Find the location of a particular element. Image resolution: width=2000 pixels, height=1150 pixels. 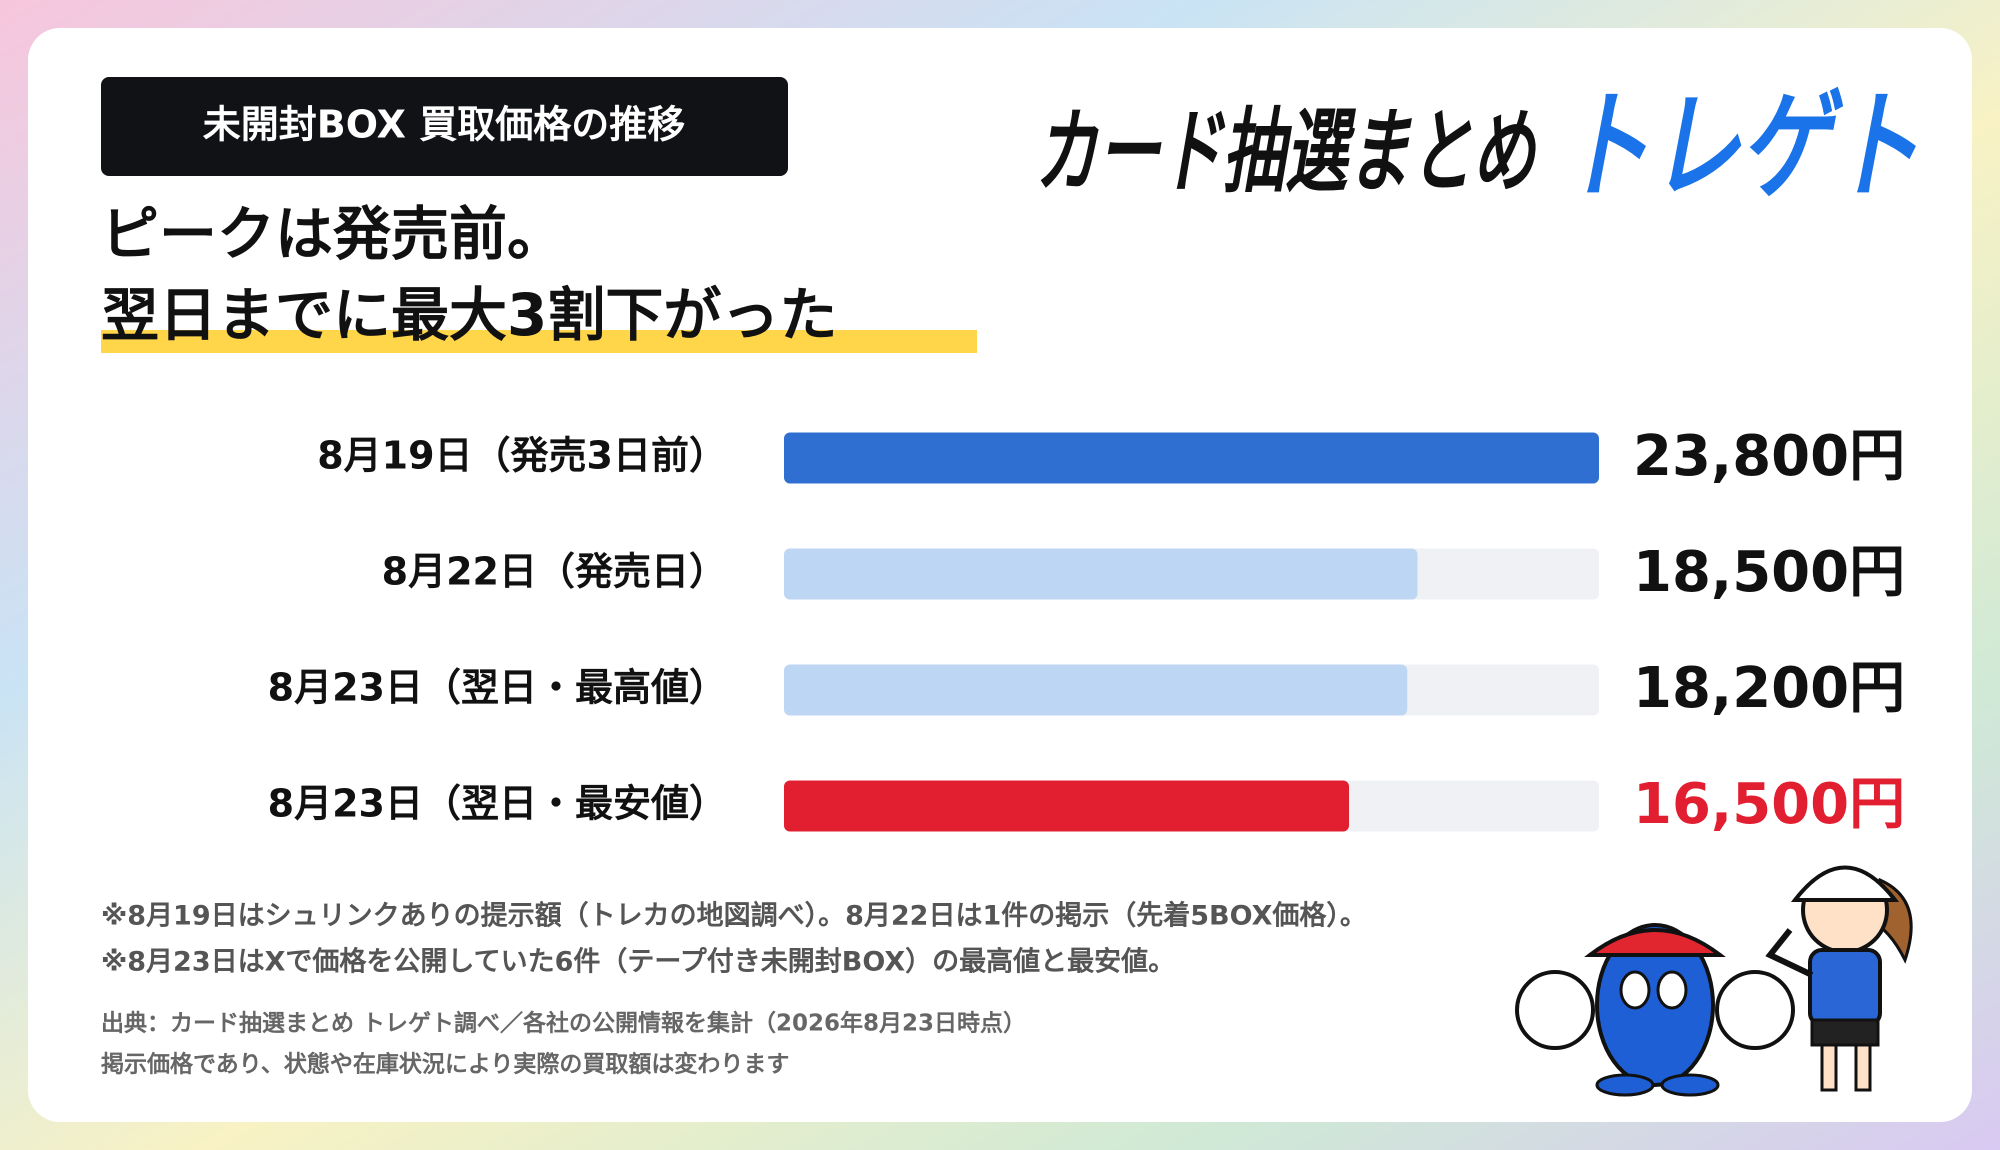

headline: 翌日までに最大3割下がった is located at coordinates (469, 315).